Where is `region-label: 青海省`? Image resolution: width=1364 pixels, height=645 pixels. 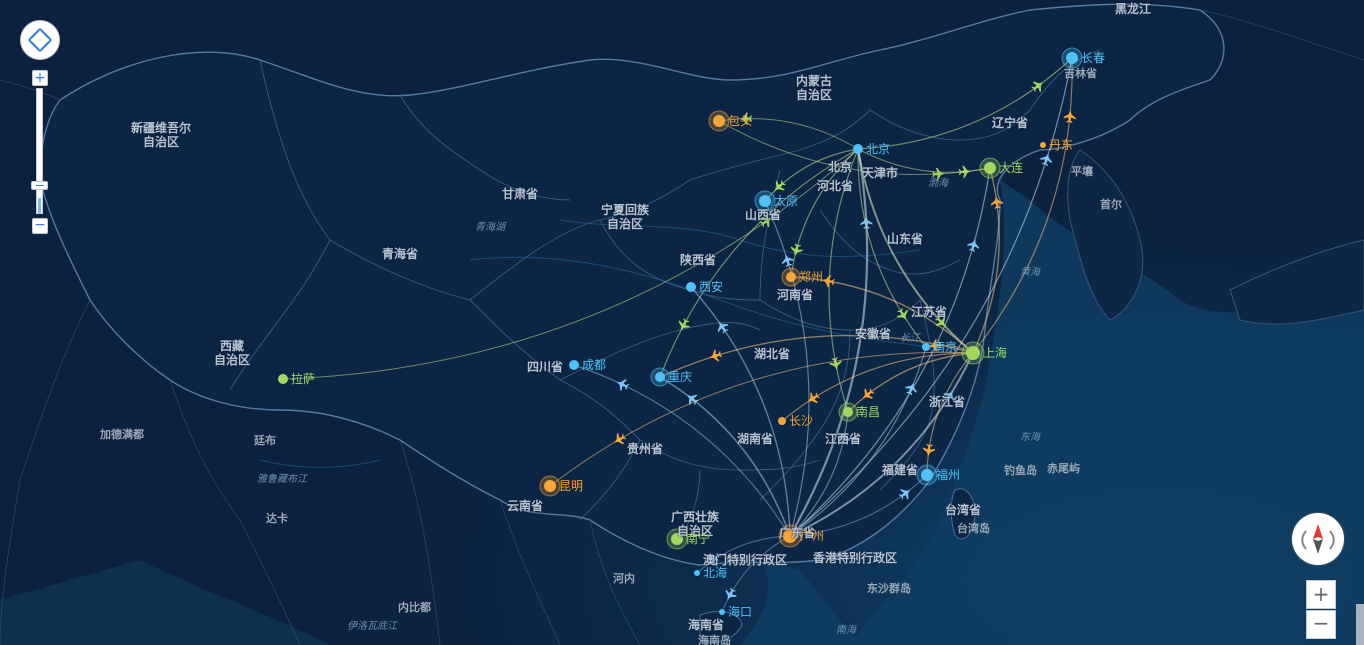
region-label: 青海省 is located at coordinates (400, 254).